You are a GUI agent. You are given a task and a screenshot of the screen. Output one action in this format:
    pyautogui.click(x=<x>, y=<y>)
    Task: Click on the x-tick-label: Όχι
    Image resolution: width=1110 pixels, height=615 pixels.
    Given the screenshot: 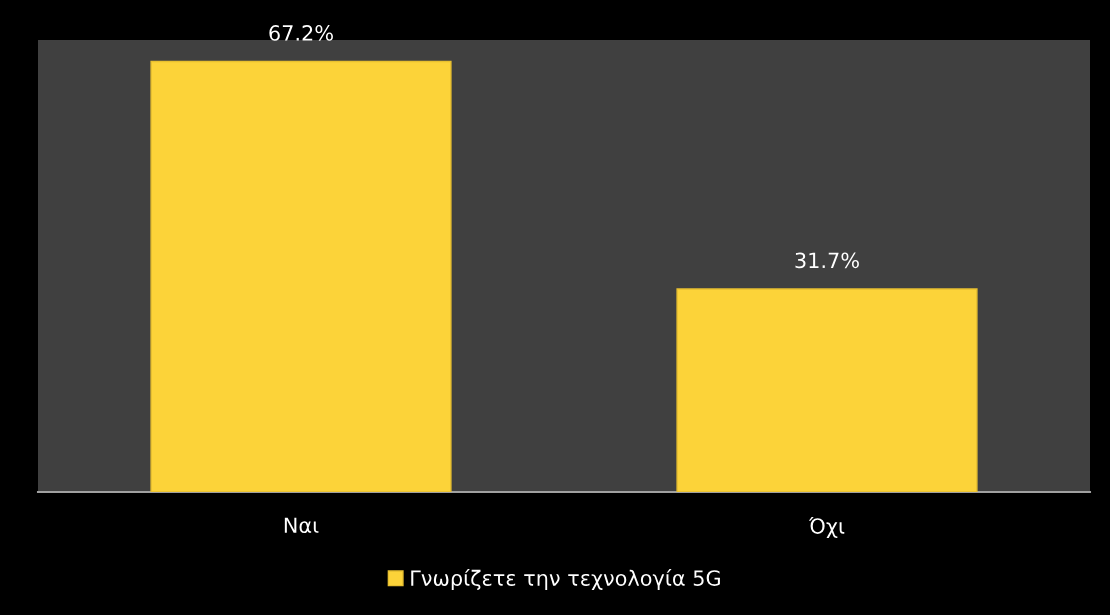 What is the action you would take?
    pyautogui.click(x=826, y=528)
    